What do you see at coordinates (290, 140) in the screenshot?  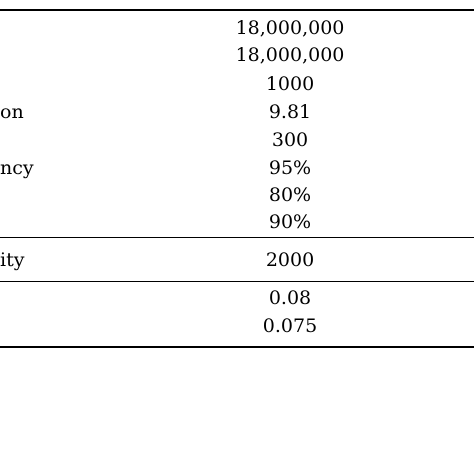 I see `table-cell-value: 300` at bounding box center [290, 140].